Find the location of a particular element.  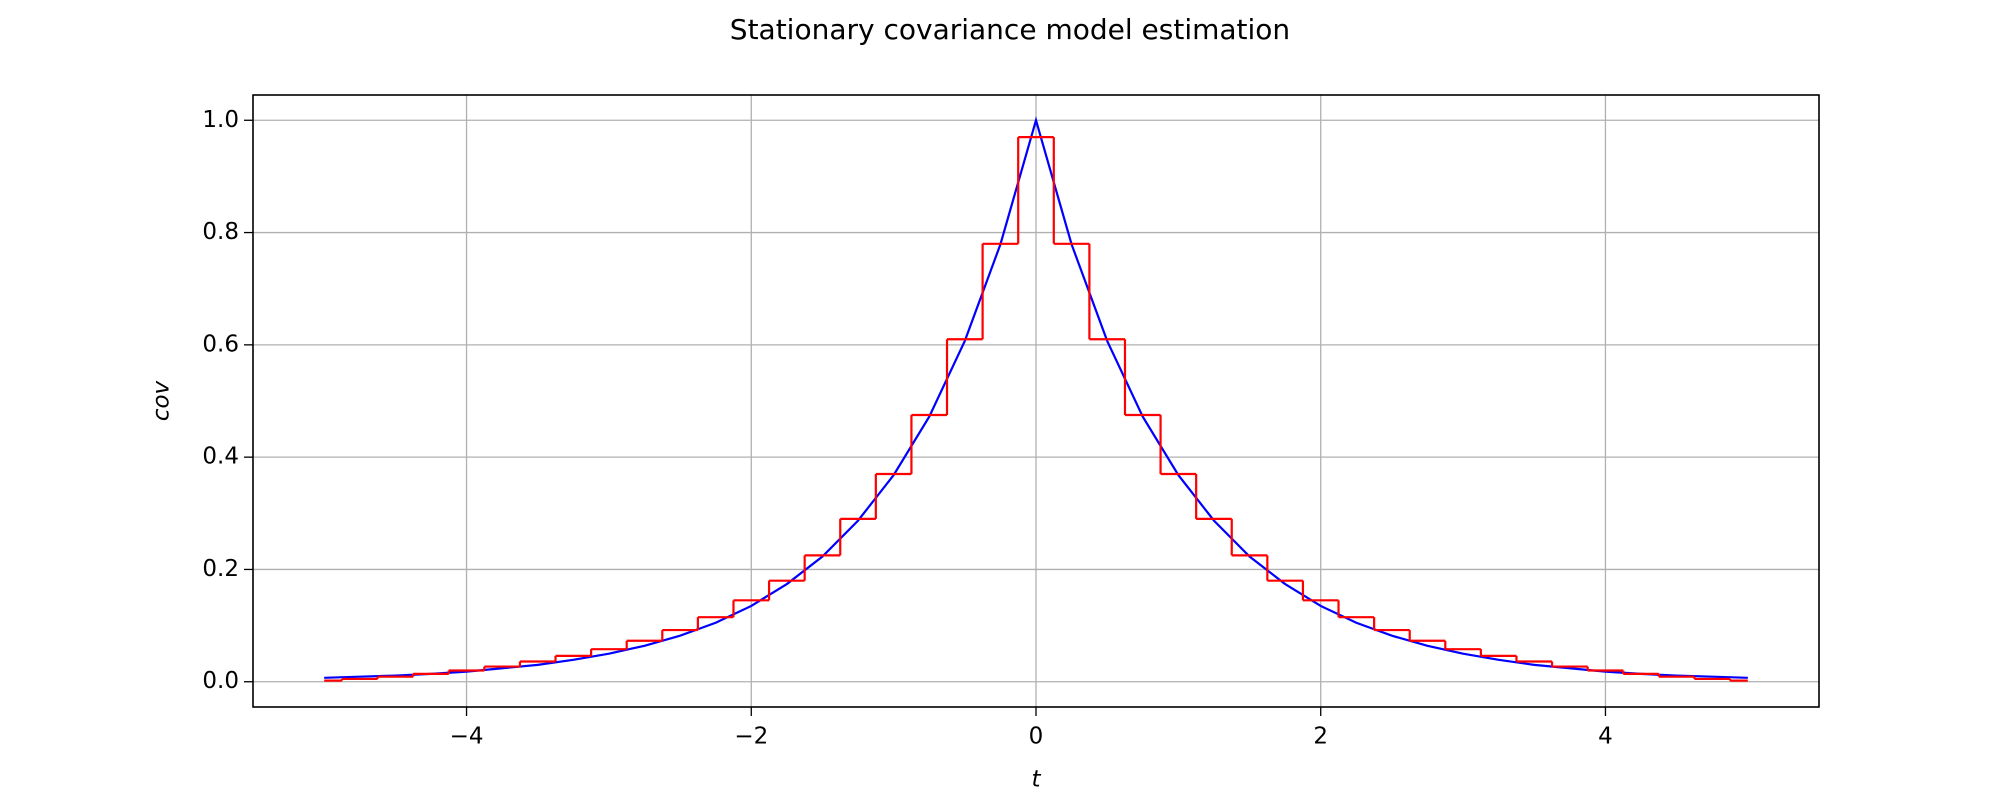

y-tick-label: 0.0 is located at coordinates (220, 681).